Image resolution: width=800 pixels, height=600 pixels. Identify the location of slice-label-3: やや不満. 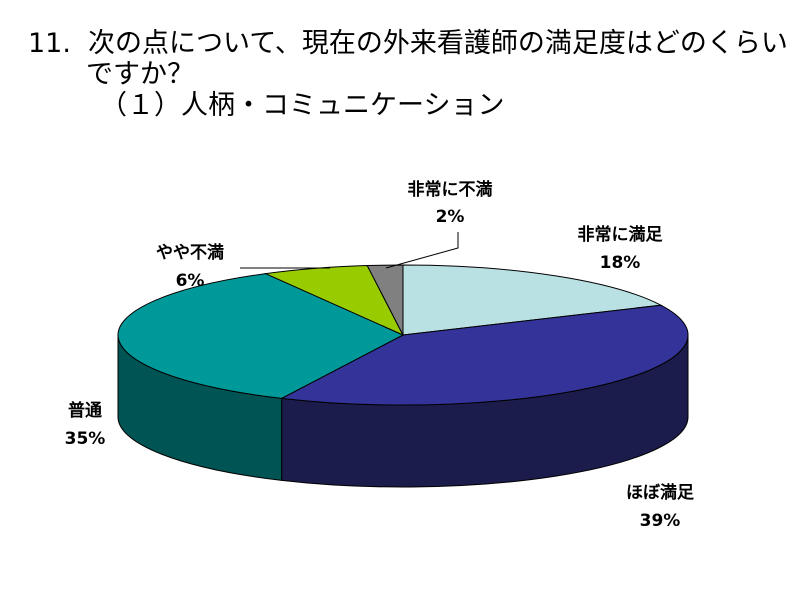
(190, 252).